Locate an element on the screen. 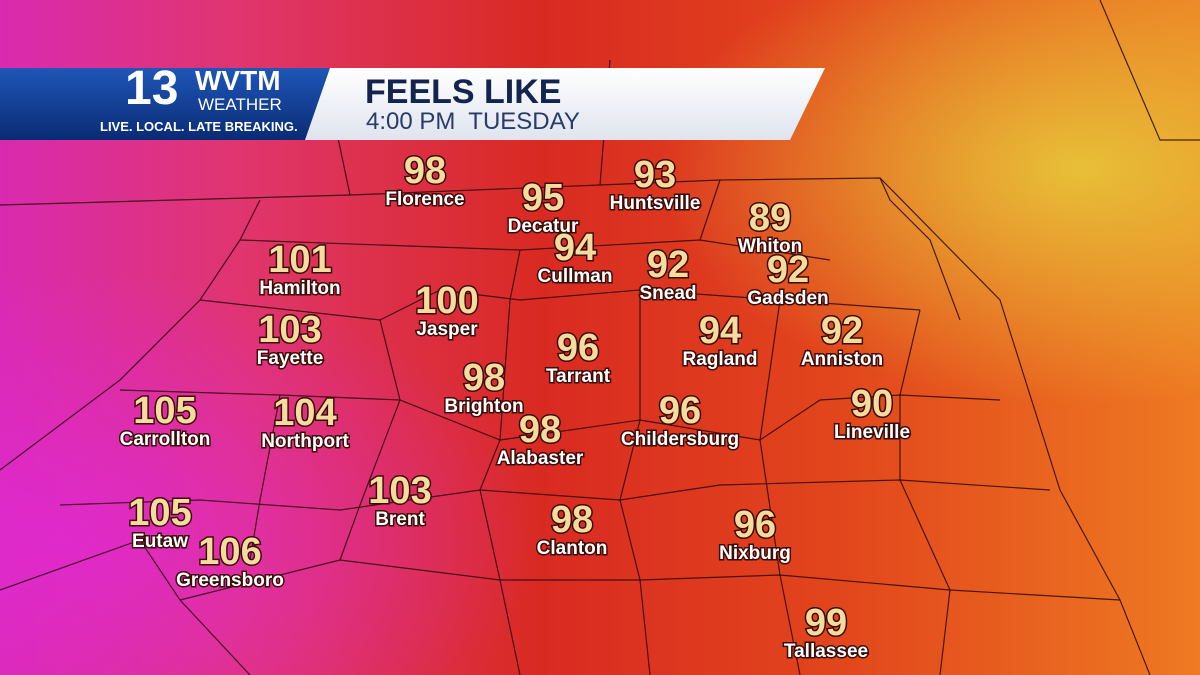  title: FEELS LIKE is located at coordinates (463, 92).